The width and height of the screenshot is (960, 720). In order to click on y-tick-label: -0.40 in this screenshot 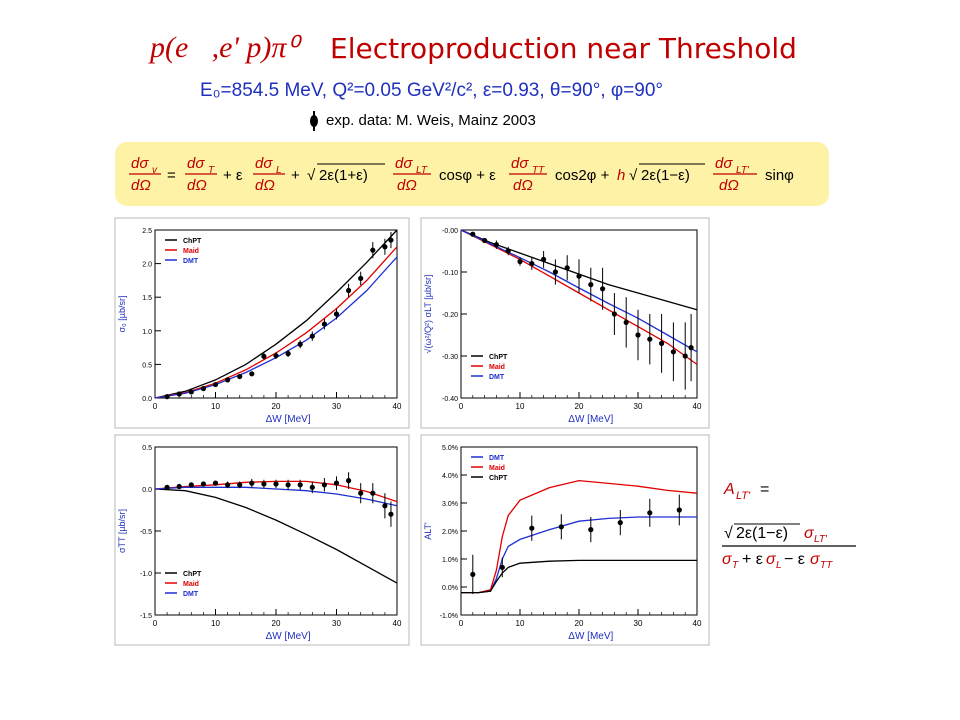, I will do `click(450, 399)`.